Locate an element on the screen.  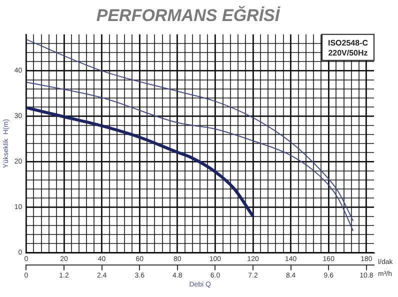
annotation: ISO2548-C is located at coordinates (348, 43).